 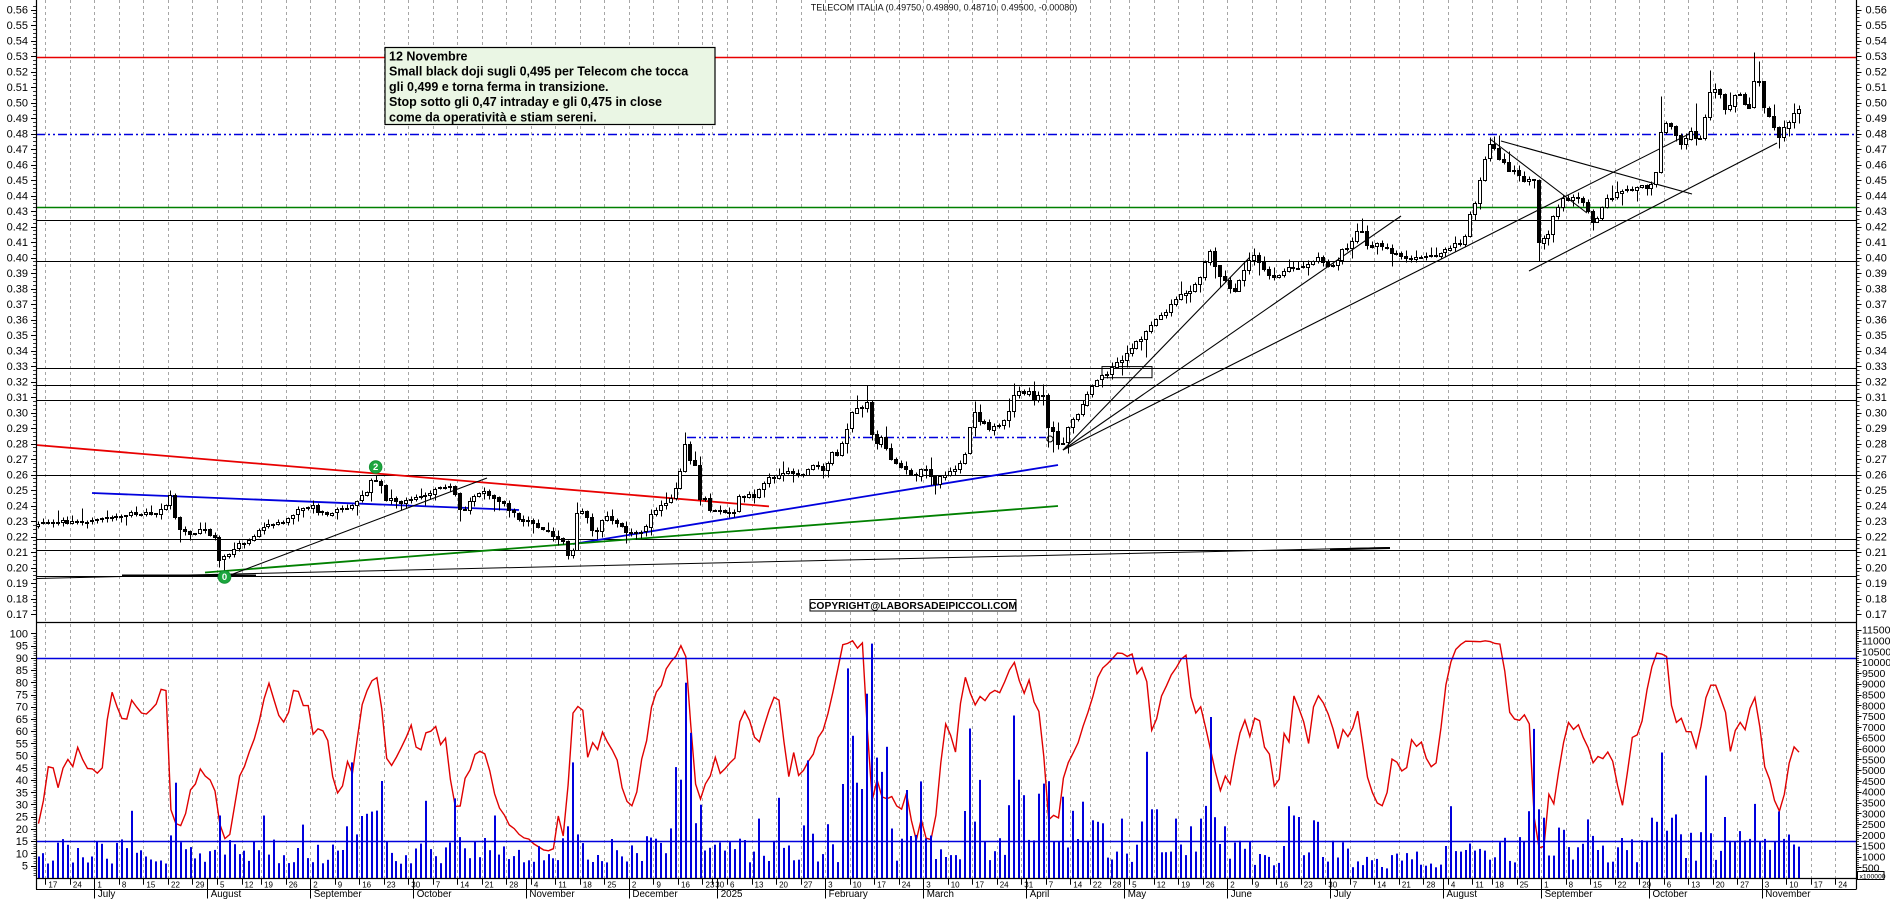 What do you see at coordinates (17, 600) in the screenshot?
I see `svg-text: 0.18` at bounding box center [17, 600].